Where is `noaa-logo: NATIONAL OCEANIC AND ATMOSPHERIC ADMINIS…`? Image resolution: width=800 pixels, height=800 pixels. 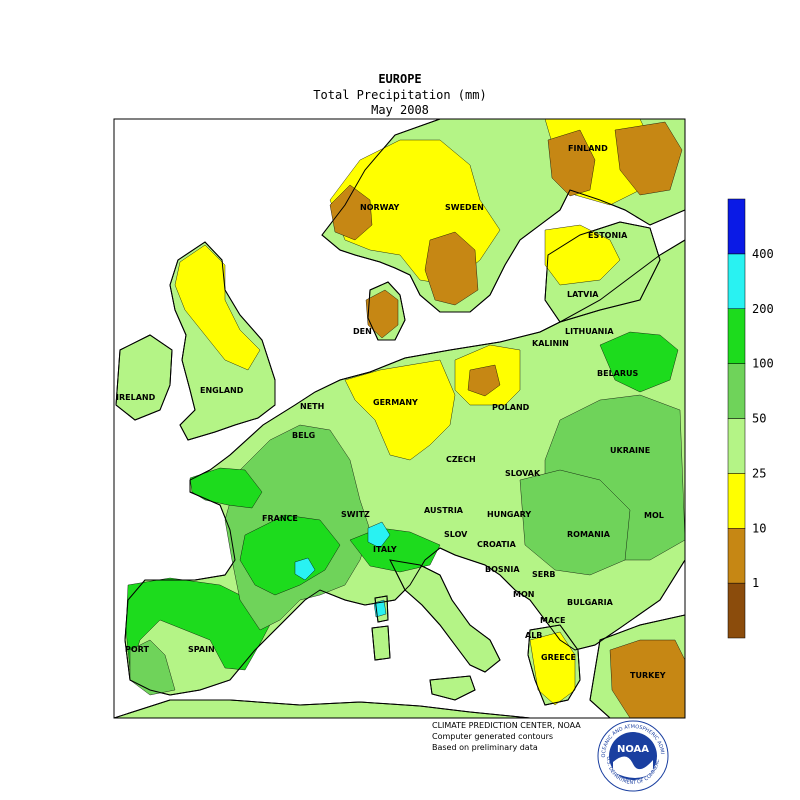
noaa-logo: NATIONAL OCEANIC AND ATMOSPHERIC ADMINIS… is located at coordinates (633, 756).